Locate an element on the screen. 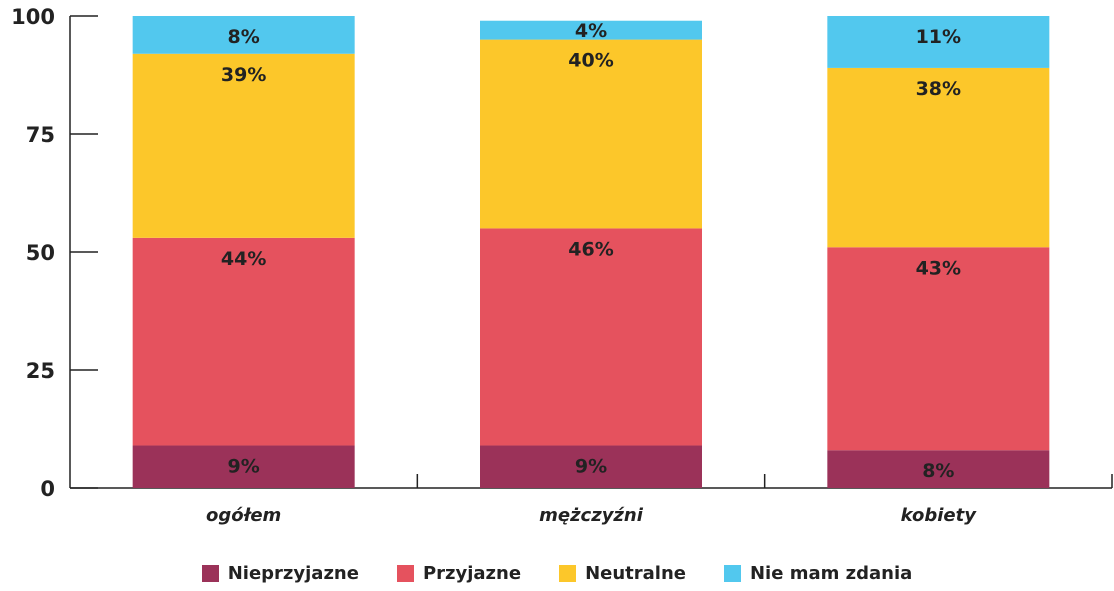 The width and height of the screenshot is (1114, 591). y-tick-label: 75 is located at coordinates (40, 135).